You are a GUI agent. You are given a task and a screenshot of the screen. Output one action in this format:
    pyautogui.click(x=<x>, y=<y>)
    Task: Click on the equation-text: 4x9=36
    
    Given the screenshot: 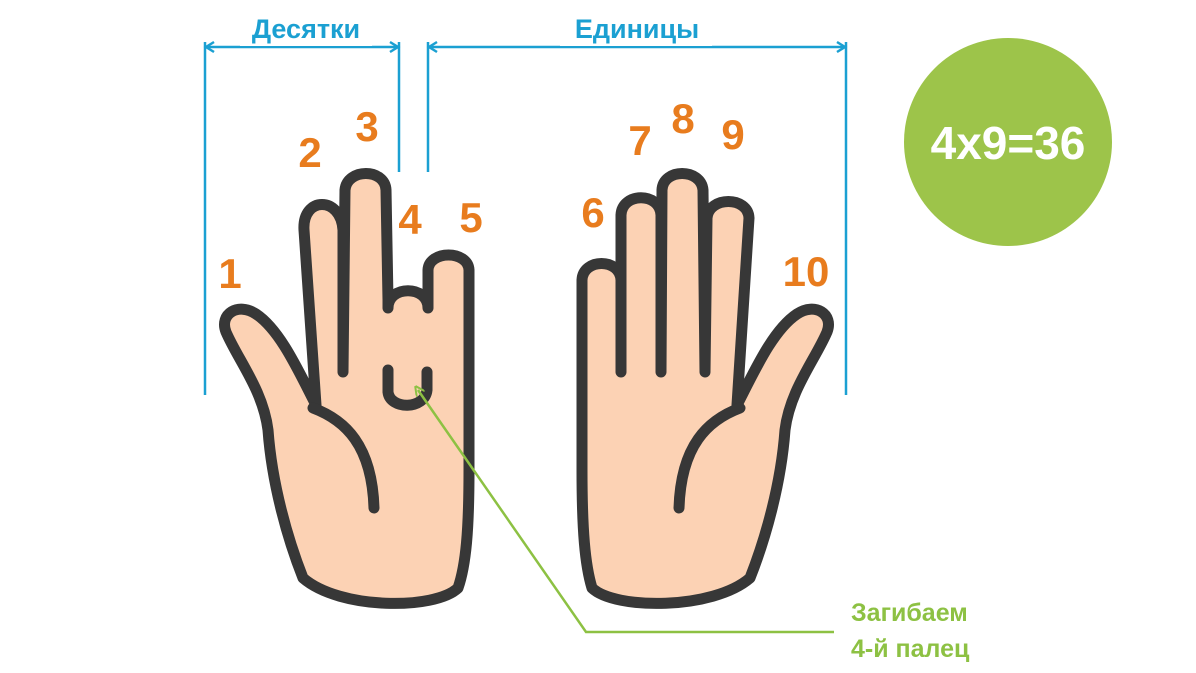 What is the action you would take?
    pyautogui.click(x=1008, y=143)
    